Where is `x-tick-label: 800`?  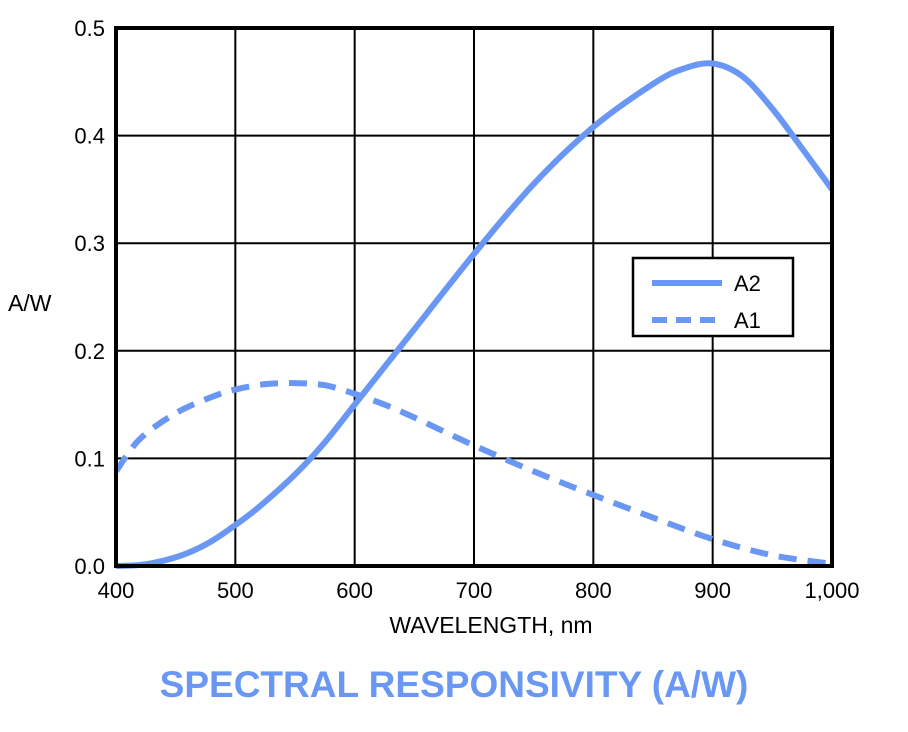
x-tick-label: 800 is located at coordinates (593, 590).